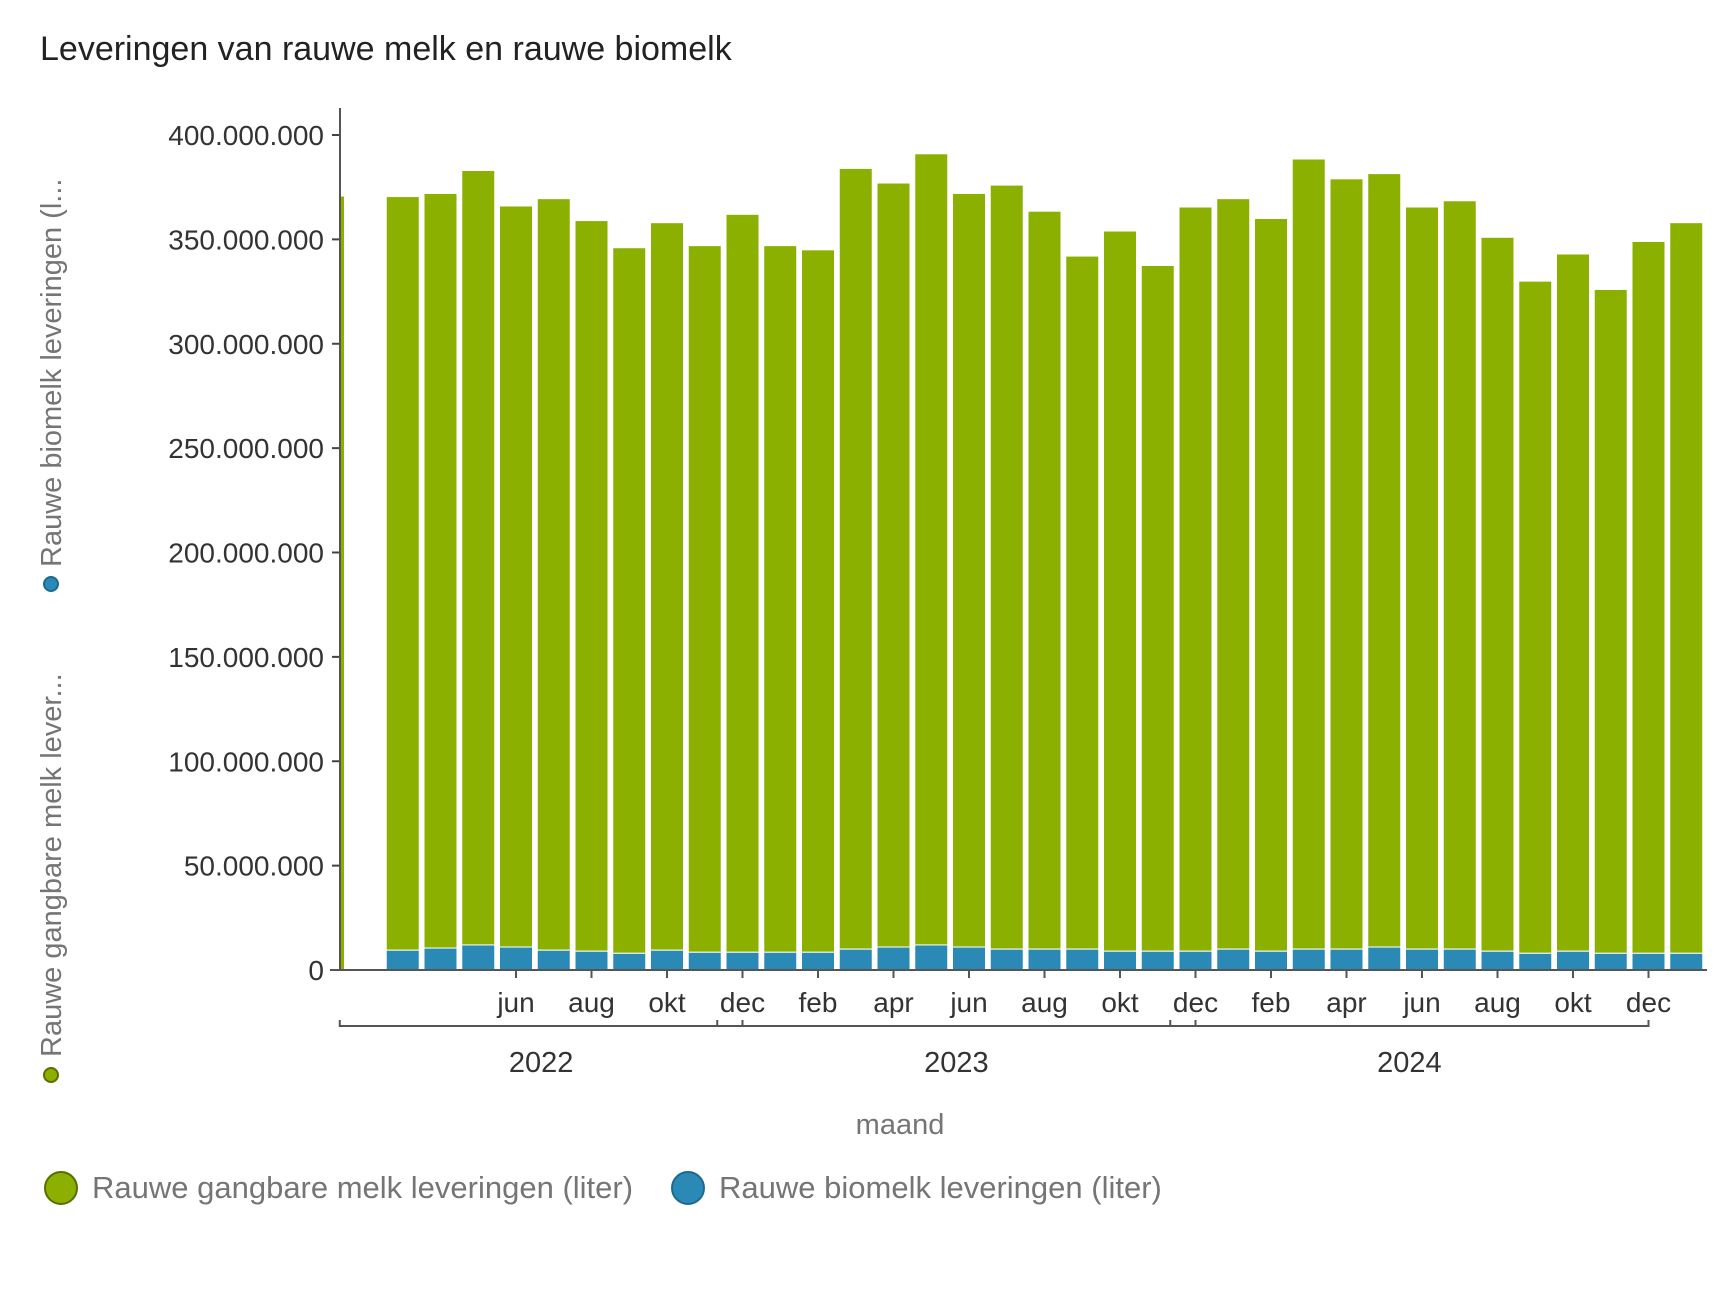 The width and height of the screenshot is (1728, 1294). What do you see at coordinates (900, 1125) in the screenshot?
I see `x-axis-title: maand` at bounding box center [900, 1125].